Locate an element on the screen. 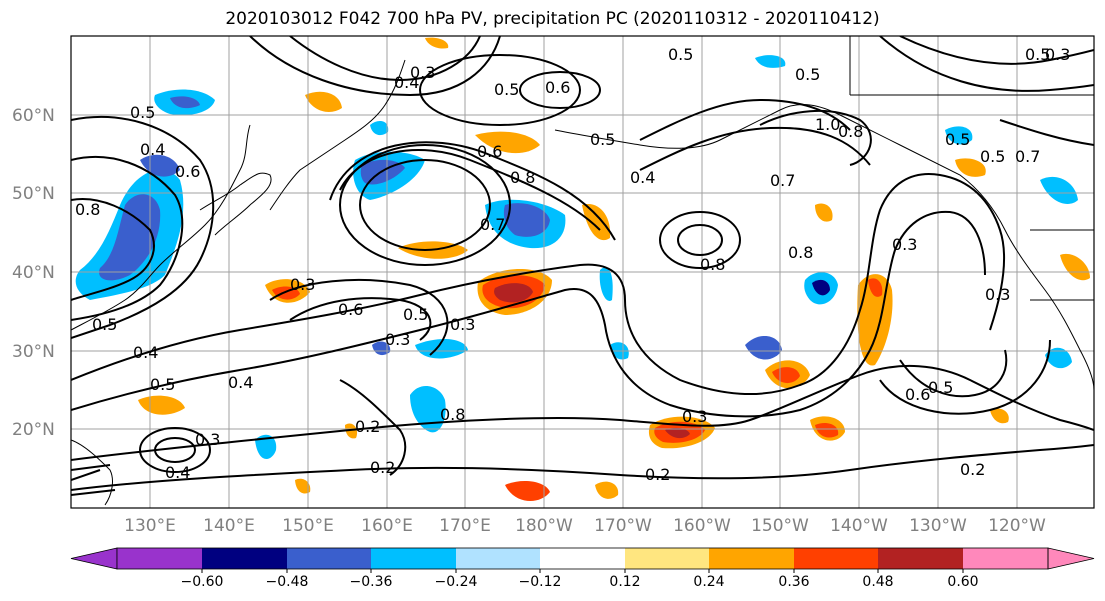 The height and width of the screenshot is (601, 1105). colorbar-border is located at coordinates (582, 558).